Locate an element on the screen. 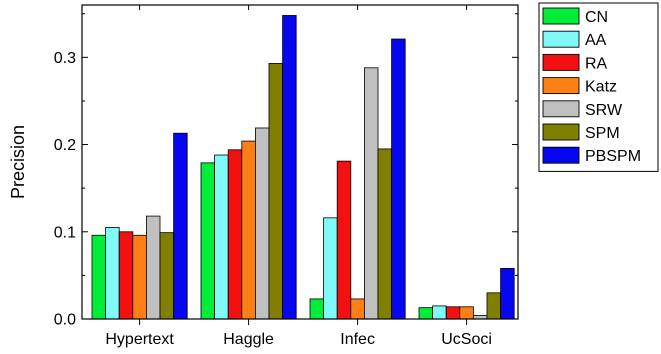  legend-label-pbspm: PBSPM is located at coordinates (613, 156).